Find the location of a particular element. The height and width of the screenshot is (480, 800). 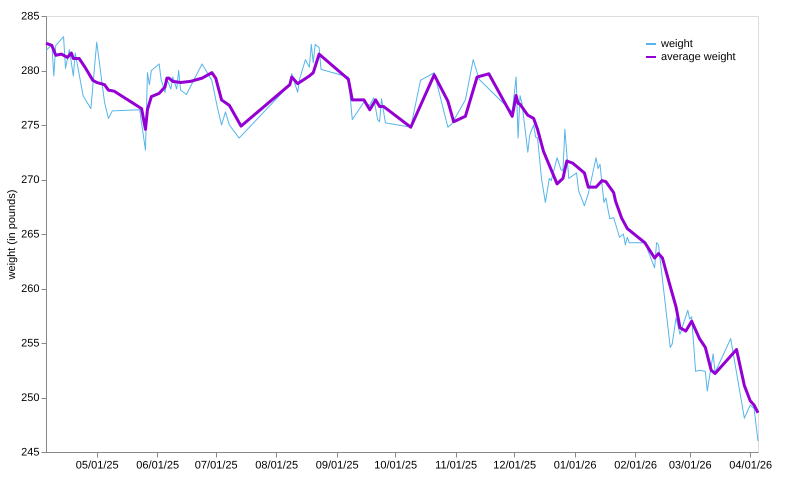

y-tick-label: 275 is located at coordinates (30, 126).